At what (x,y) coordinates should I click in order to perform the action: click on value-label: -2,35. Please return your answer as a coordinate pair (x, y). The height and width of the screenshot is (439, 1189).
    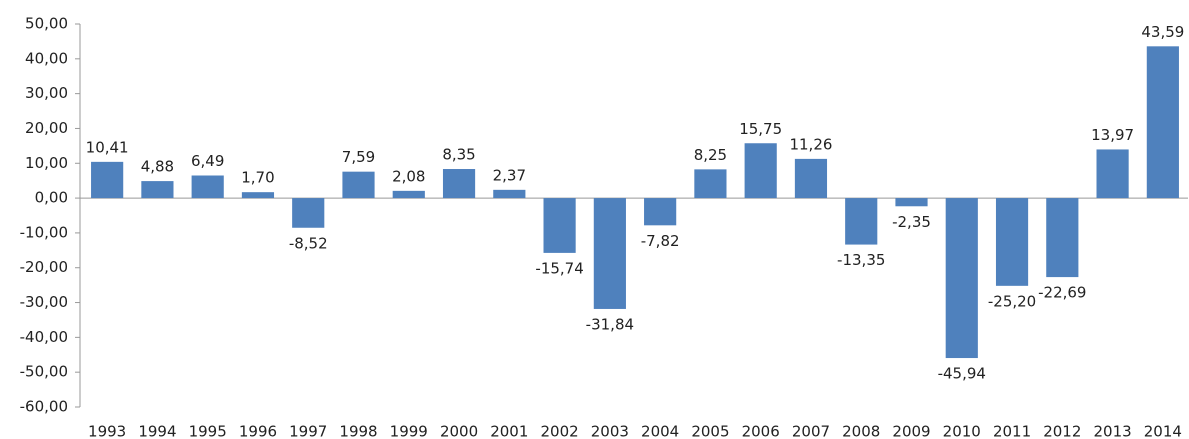
    Looking at the image, I should click on (911, 222).